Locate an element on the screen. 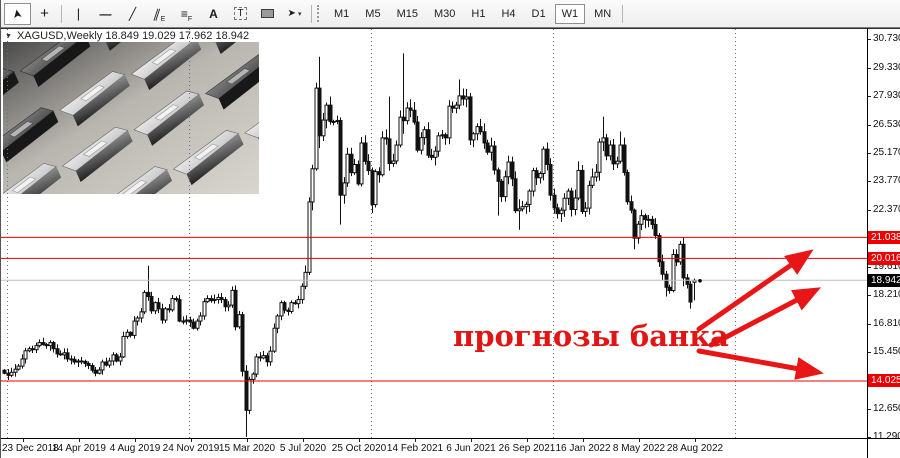 The width and height of the screenshot is (900, 458). timeframe-m5-button: M5 is located at coordinates (373, 13).